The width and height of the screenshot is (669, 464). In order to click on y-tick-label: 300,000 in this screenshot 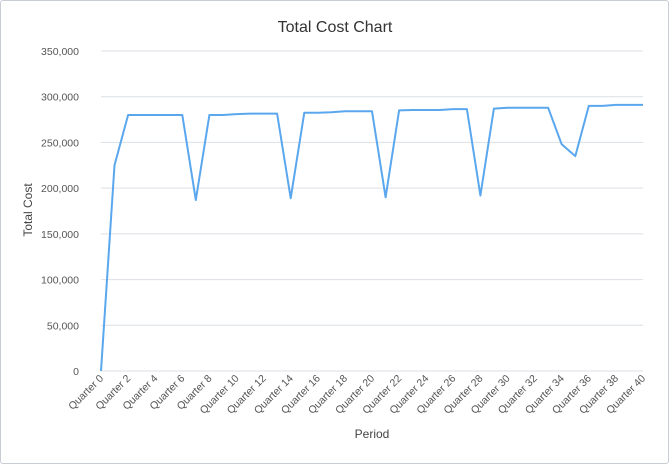, I will do `click(60, 98)`.